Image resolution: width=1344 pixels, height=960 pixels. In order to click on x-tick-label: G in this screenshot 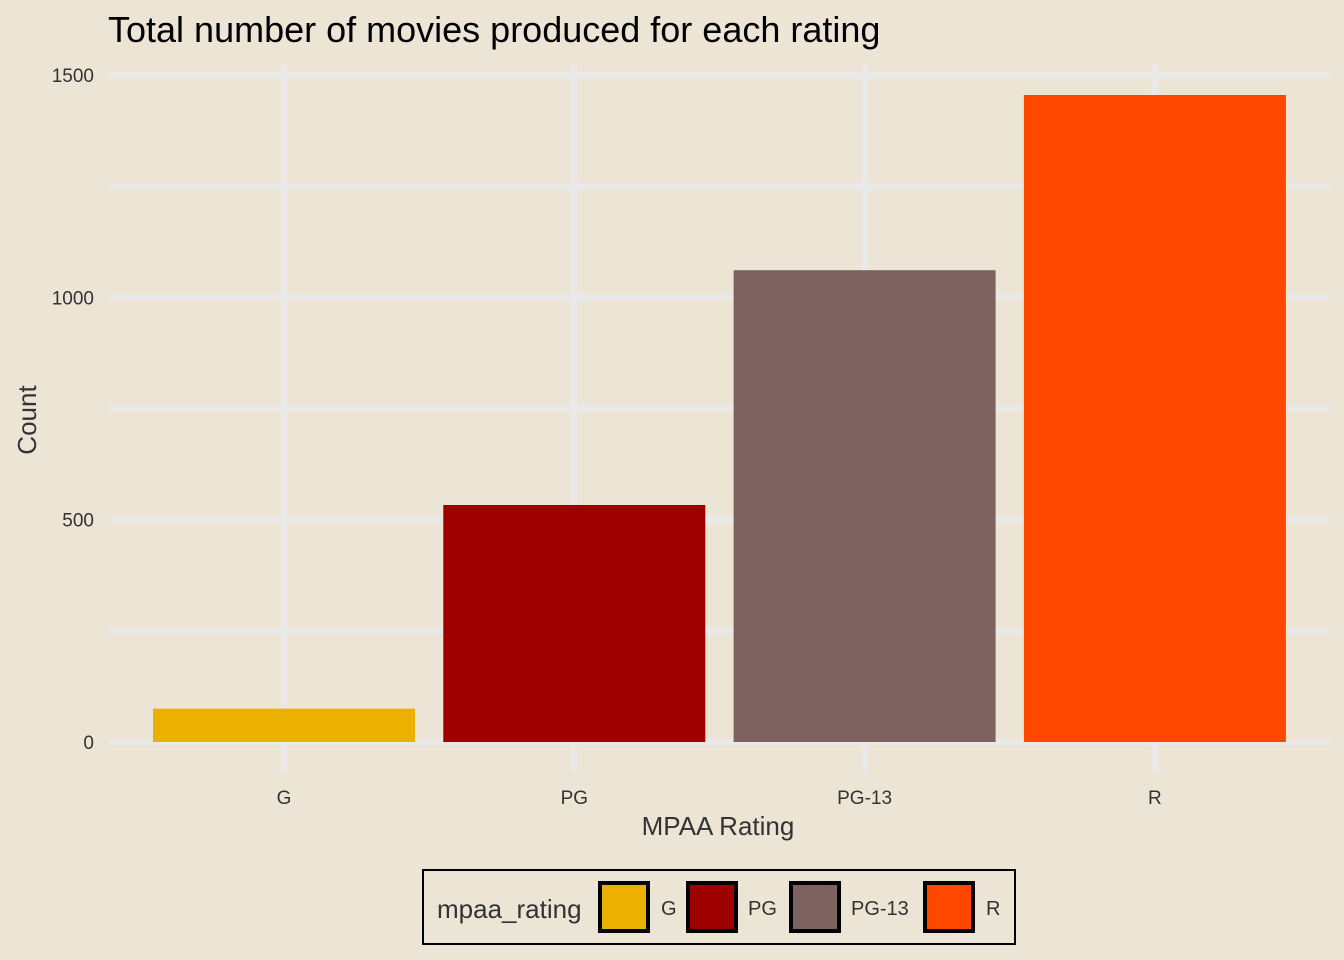, I will do `click(284, 798)`.